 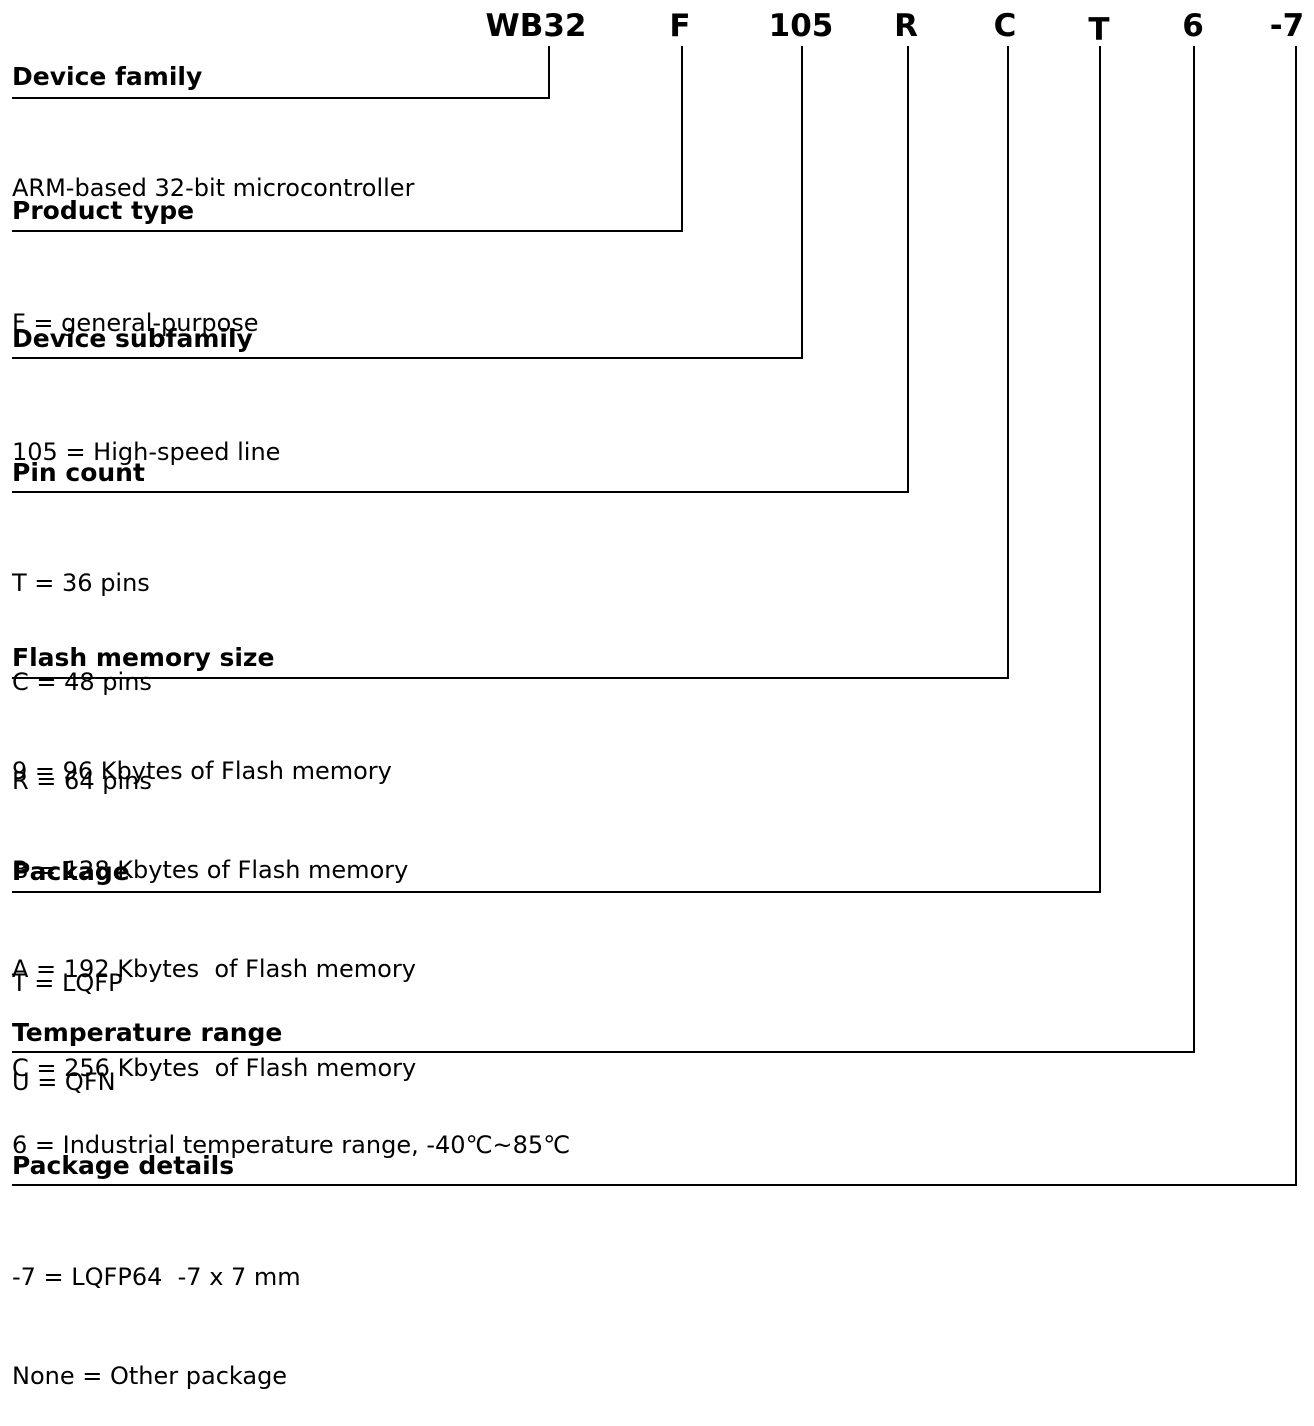 I want to click on desc-line: T = 36 pins, so click(x=81, y=583).